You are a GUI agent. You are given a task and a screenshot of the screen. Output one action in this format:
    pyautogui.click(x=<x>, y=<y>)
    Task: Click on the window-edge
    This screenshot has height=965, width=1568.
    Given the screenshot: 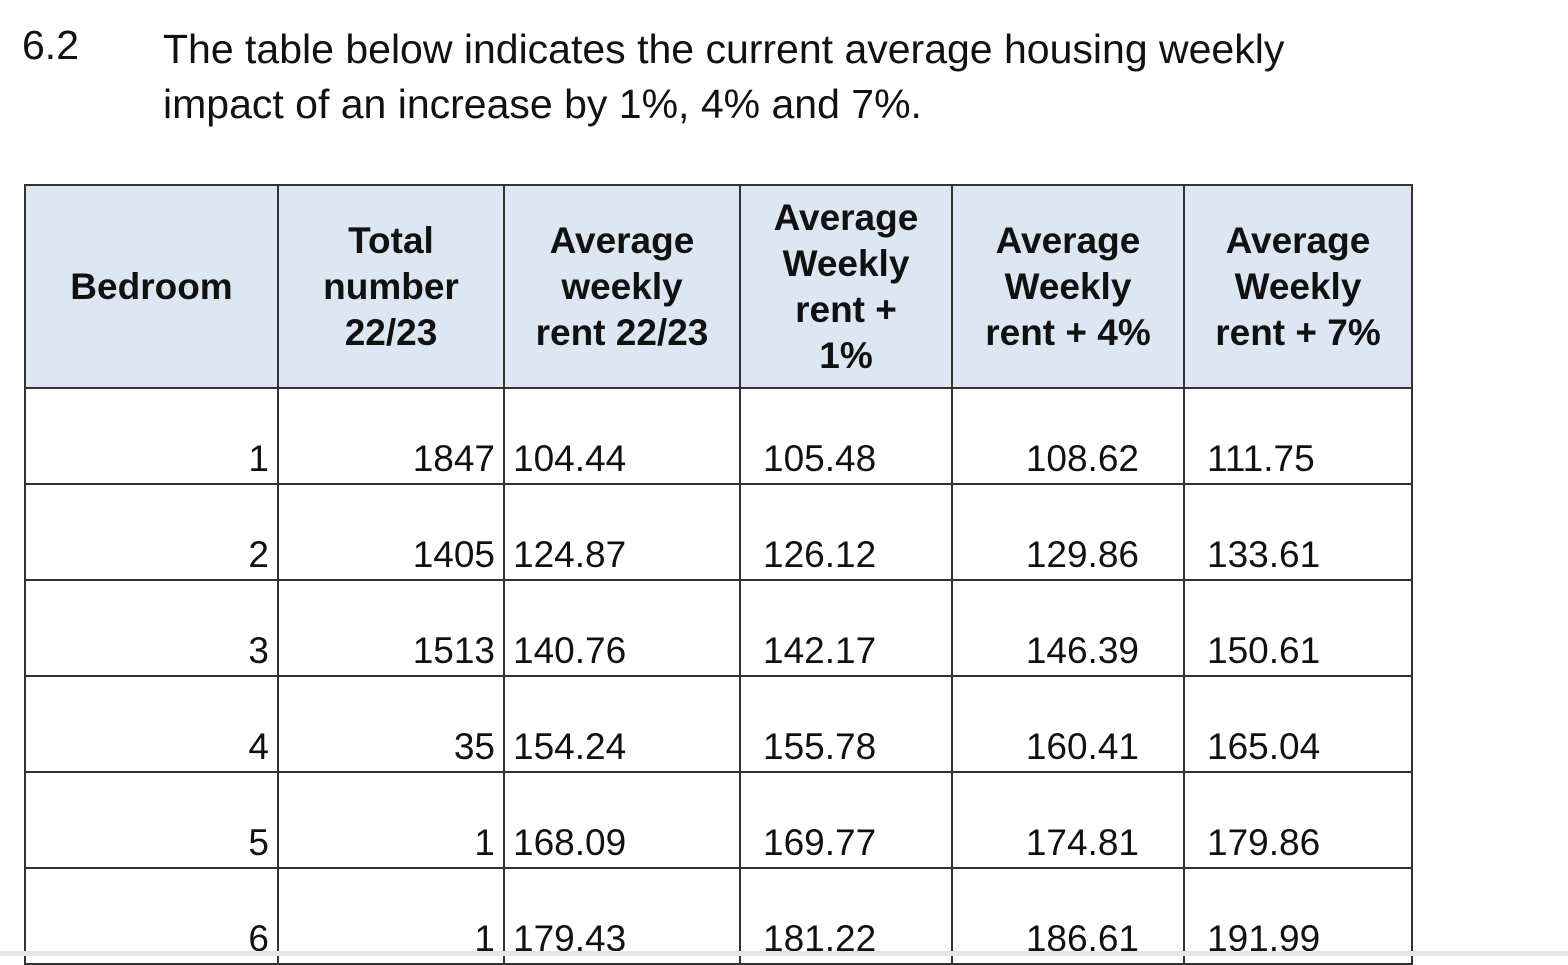 What is the action you would take?
    pyautogui.click(x=784, y=953)
    